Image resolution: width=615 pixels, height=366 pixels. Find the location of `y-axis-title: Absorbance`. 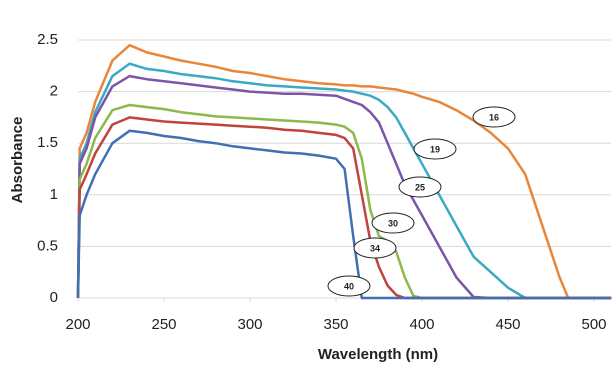

y-axis-title: Absorbance is located at coordinates (17, 160).